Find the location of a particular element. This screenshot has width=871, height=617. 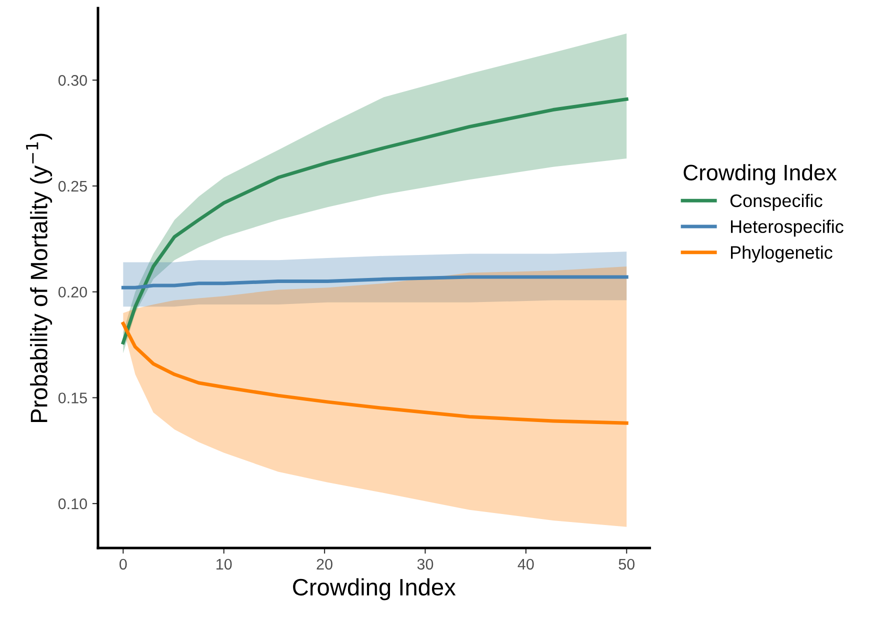

legend-label: Heterospecific is located at coordinates (787, 228).